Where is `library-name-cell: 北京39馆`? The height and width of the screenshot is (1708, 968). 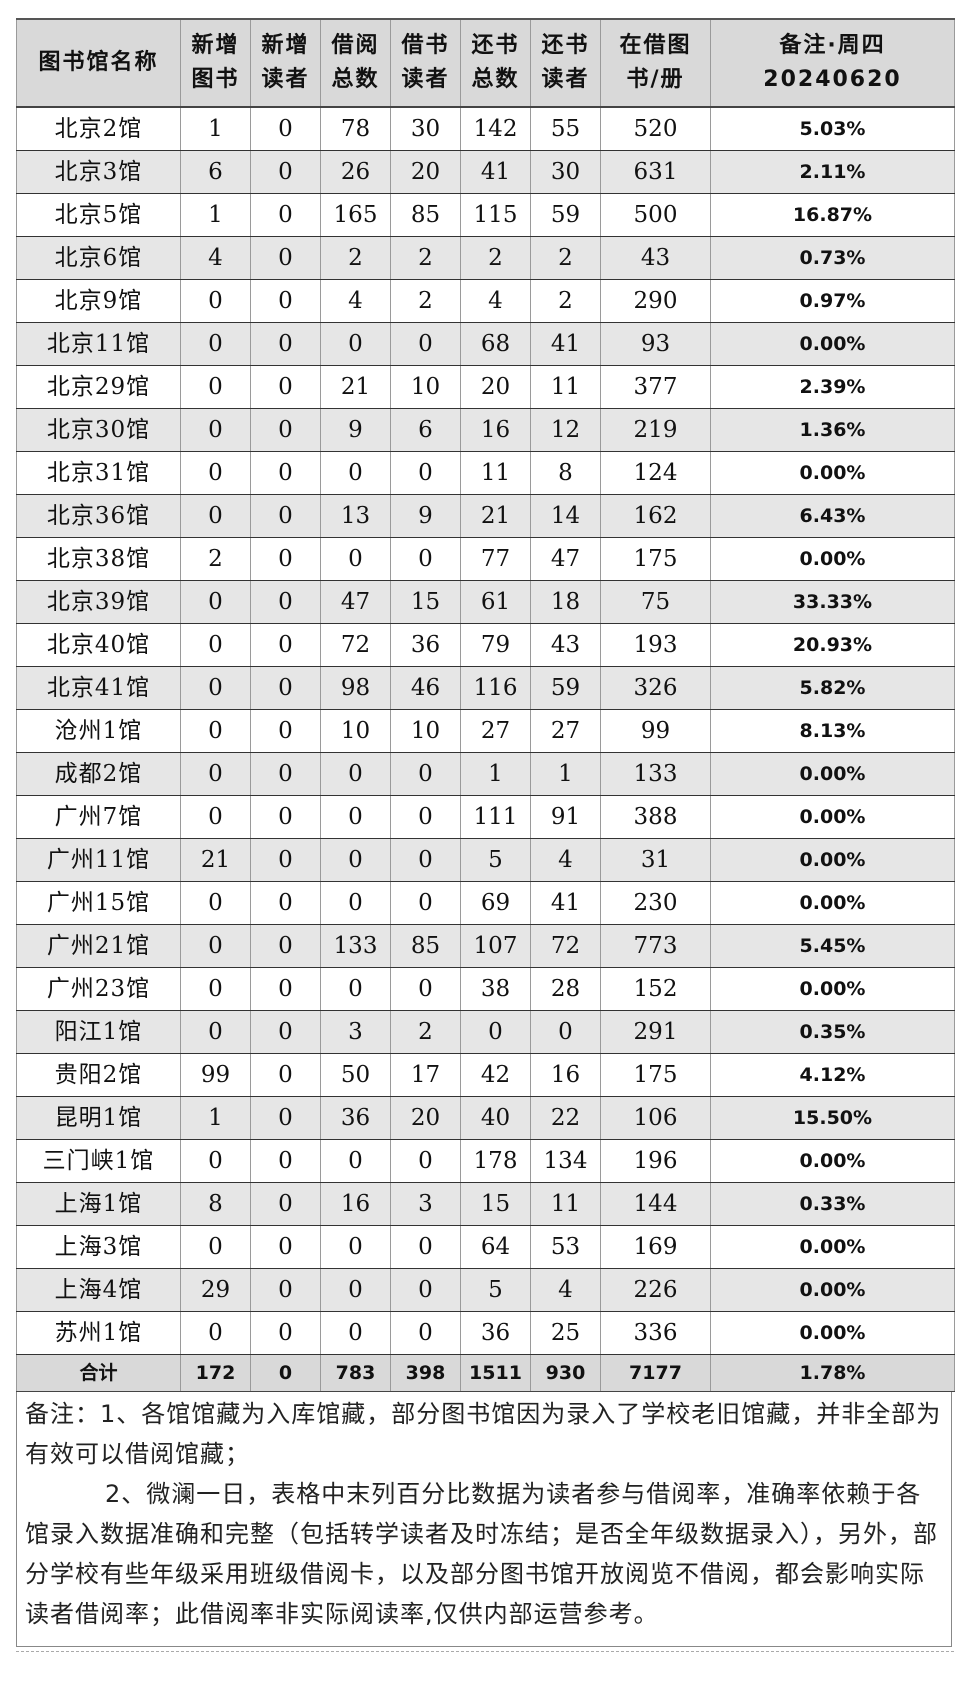 library-name-cell: 北京39馆 is located at coordinates (98, 602).